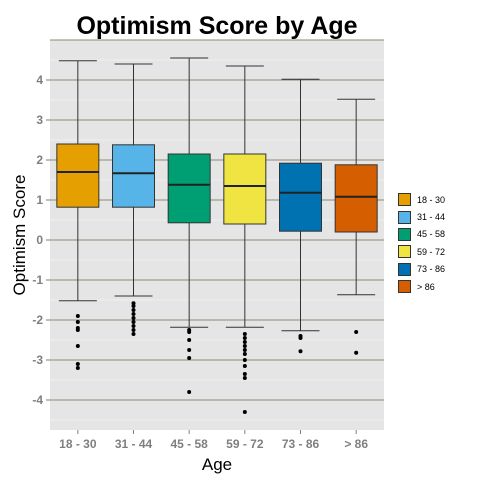 This screenshot has width=480, height=480. I want to click on legend-label: 18 - 30, so click(431, 199).